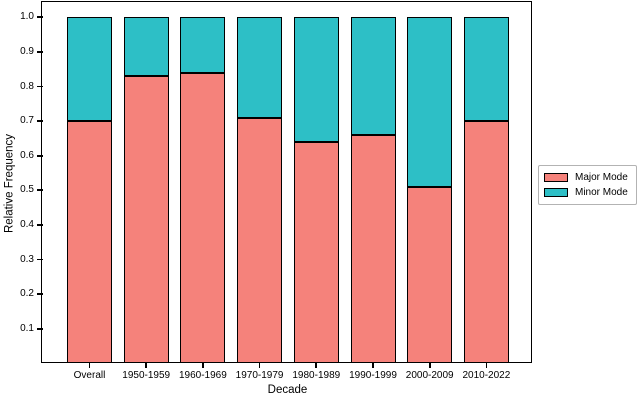  What do you see at coordinates (27, 155) in the screenshot?
I see `y-tick-label: 0.6` at bounding box center [27, 155].